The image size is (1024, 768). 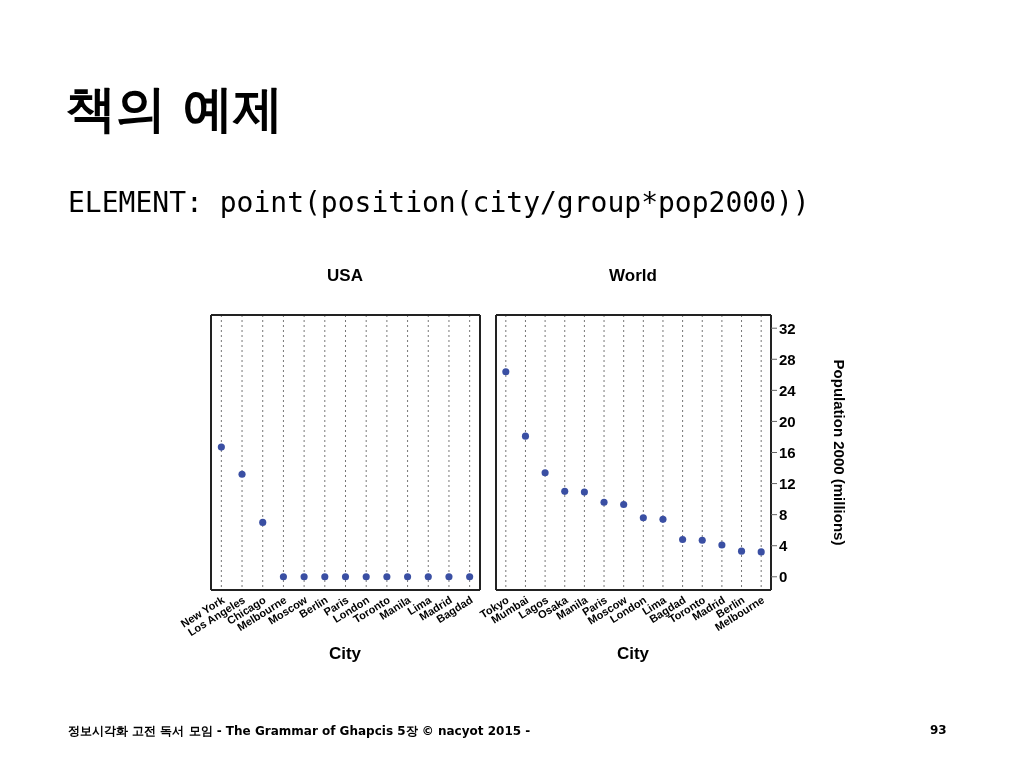 What do you see at coordinates (345, 276) in the screenshot?
I see `chart-title: USA` at bounding box center [345, 276].